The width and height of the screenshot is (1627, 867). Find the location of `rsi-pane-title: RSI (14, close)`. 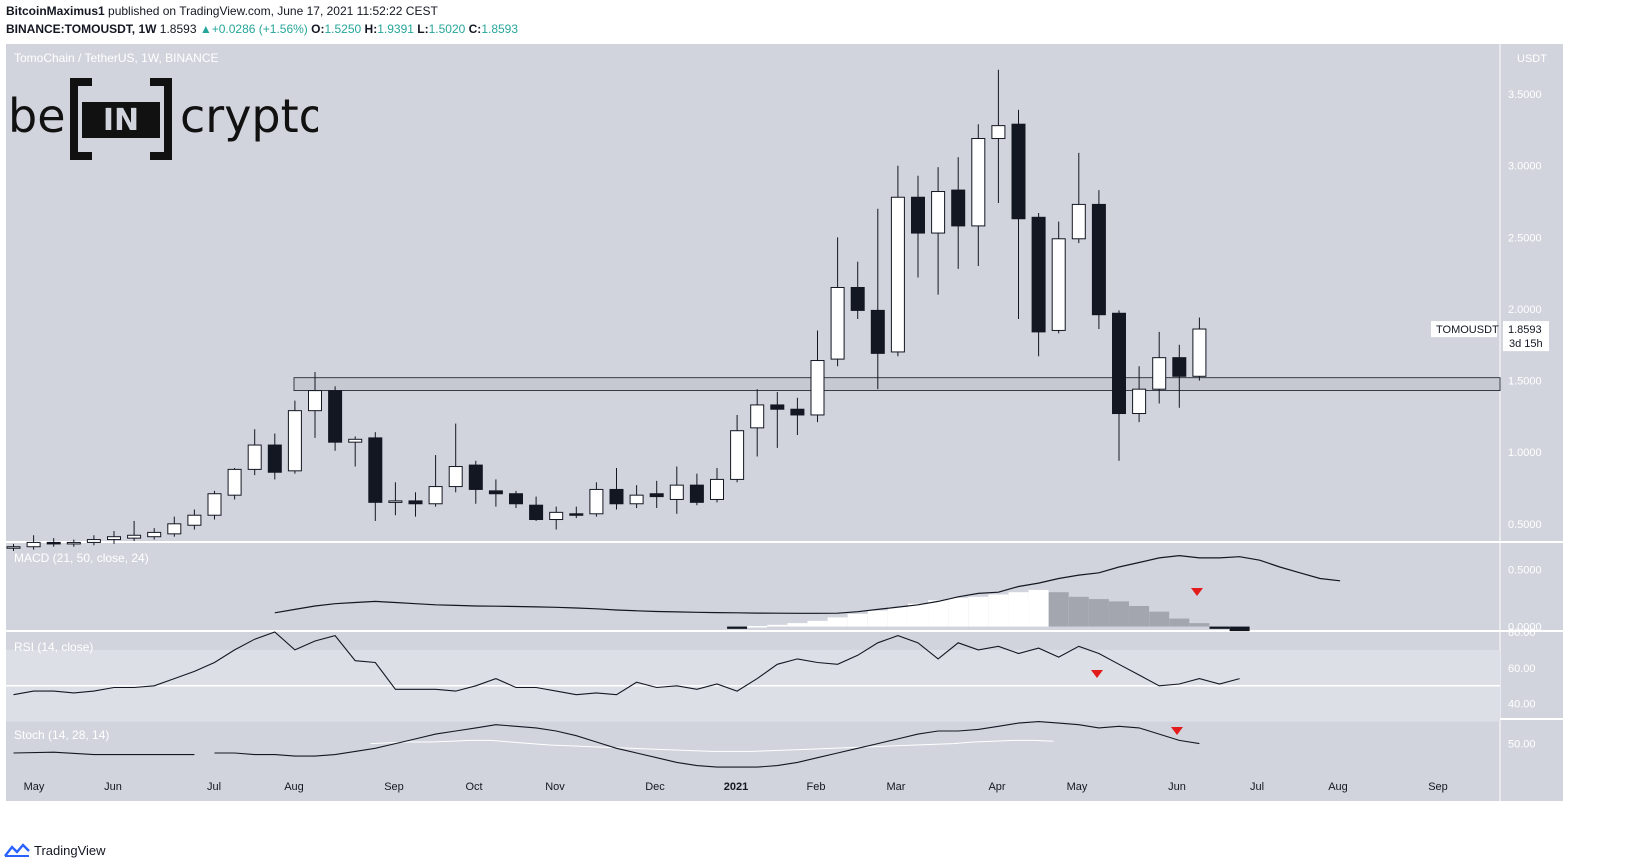

rsi-pane-title: RSI (14, close) is located at coordinates (53, 647).